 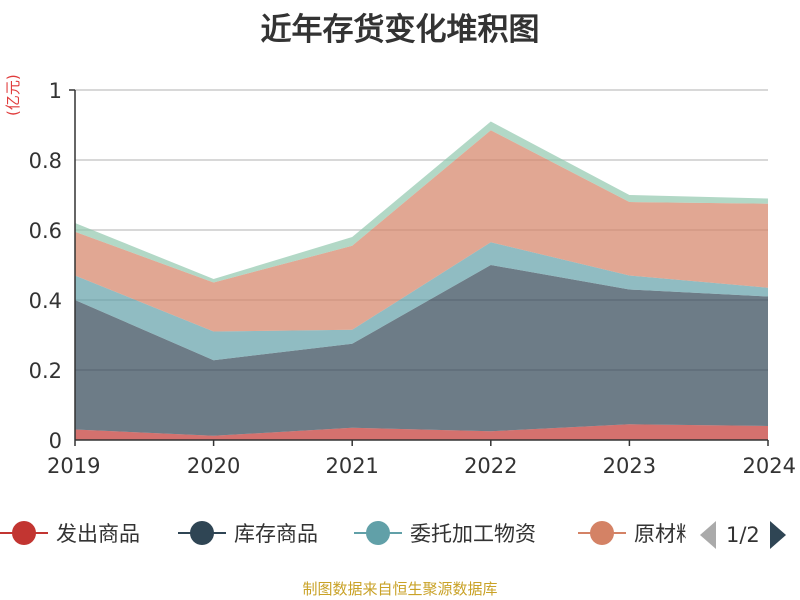 What do you see at coordinates (45, 371) in the screenshot?
I see `y-tick-label: 0.2` at bounding box center [45, 371].